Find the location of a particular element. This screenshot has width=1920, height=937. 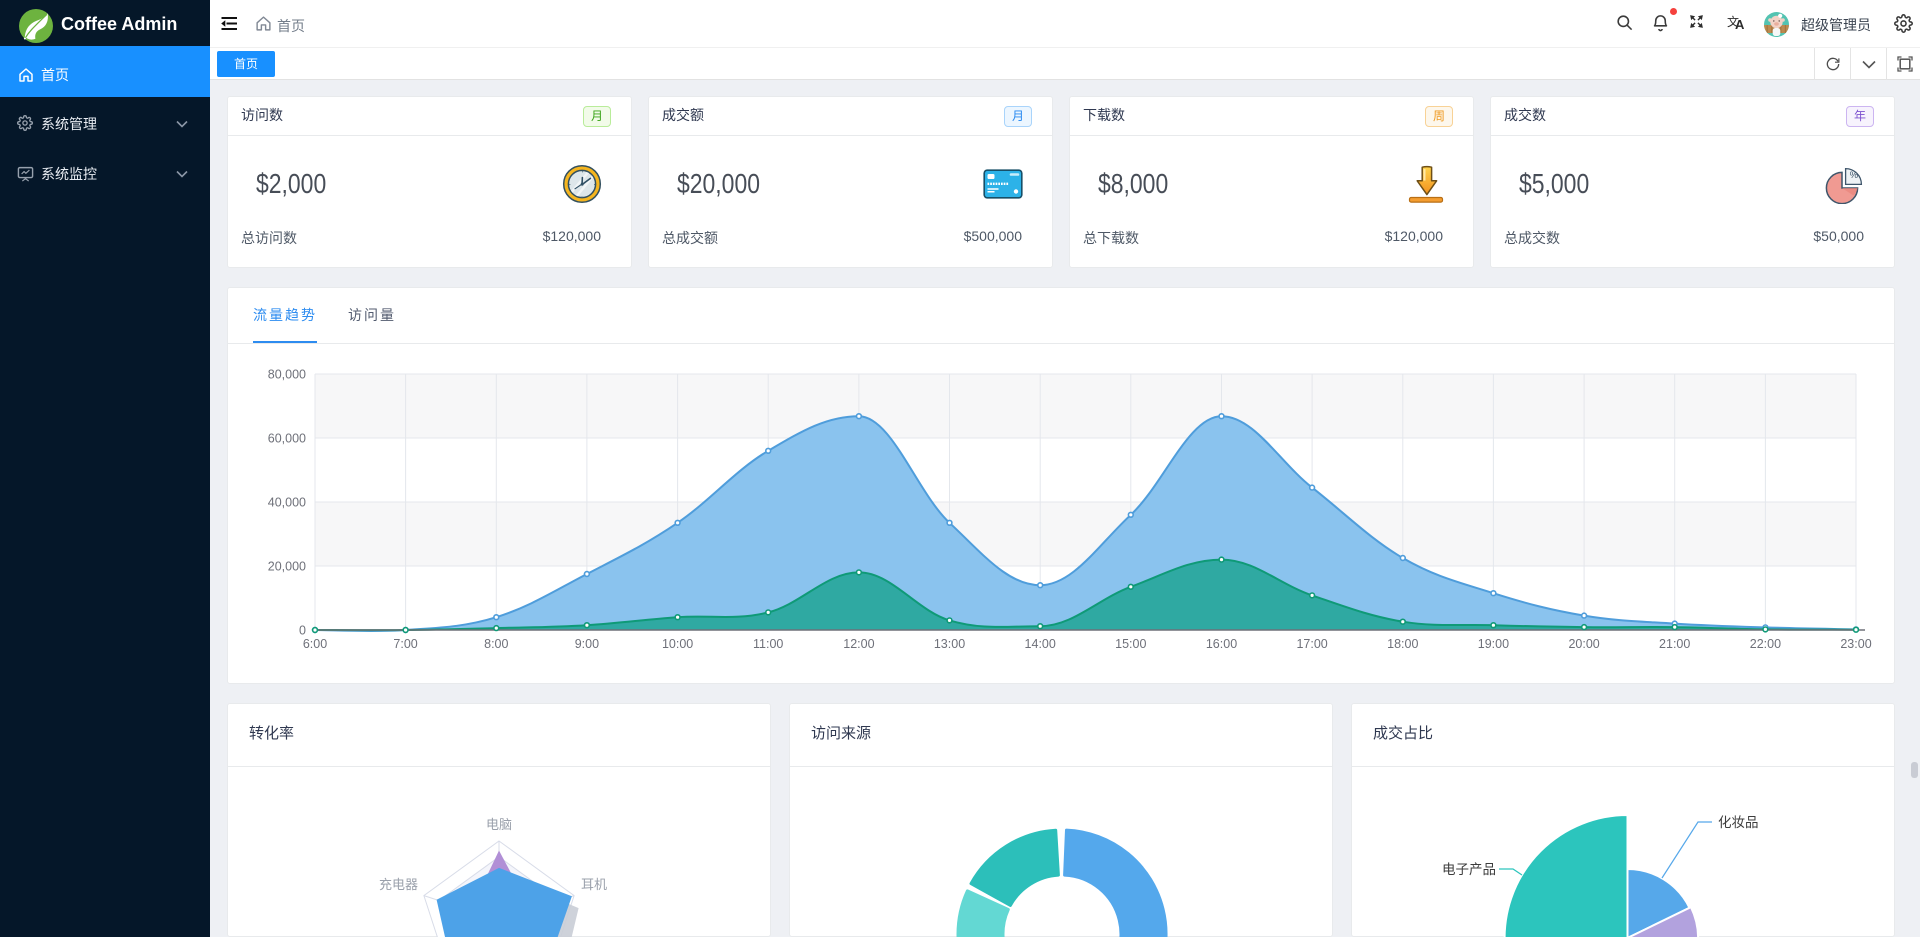

svg-text: 17:00 is located at coordinates (1311, 644).